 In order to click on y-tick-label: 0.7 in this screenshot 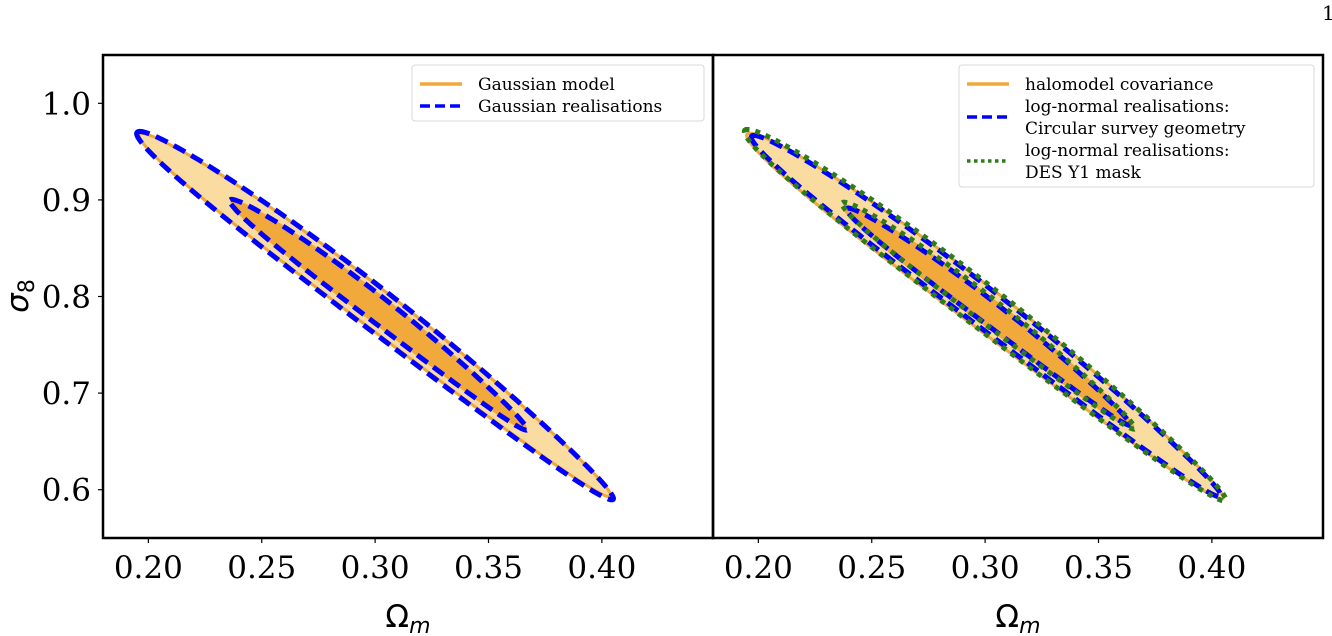, I will do `click(66, 394)`.